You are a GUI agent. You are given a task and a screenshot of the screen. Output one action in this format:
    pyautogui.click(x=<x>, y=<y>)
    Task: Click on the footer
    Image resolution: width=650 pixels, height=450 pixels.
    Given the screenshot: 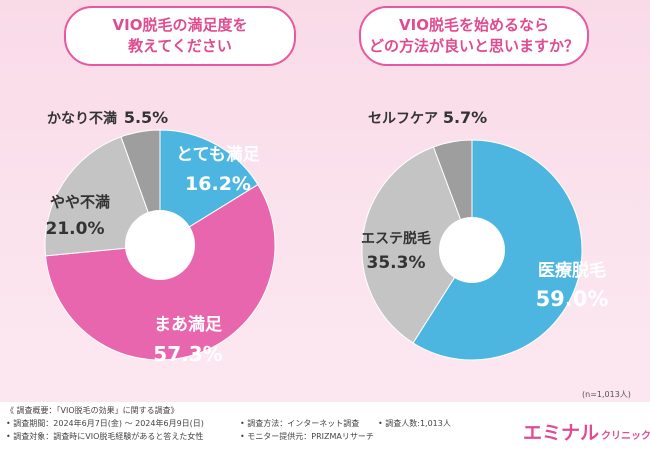 What is the action you would take?
    pyautogui.click(x=325, y=426)
    